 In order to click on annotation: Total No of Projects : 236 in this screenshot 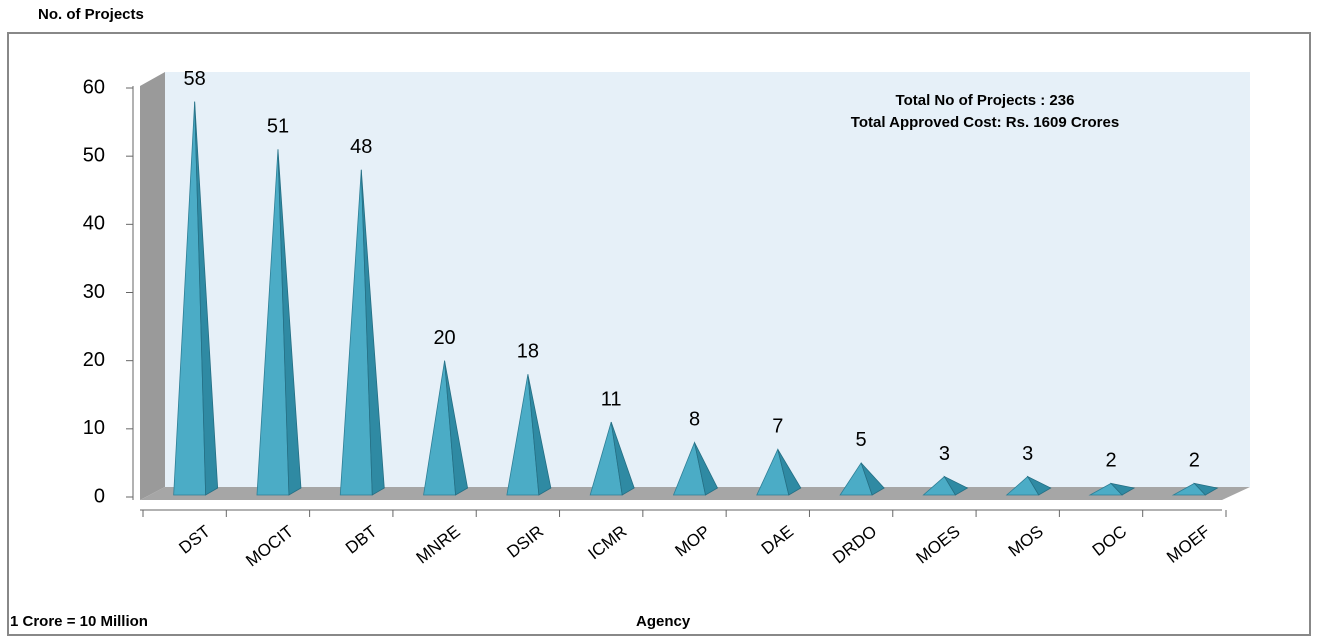, I will do `click(985, 100)`.